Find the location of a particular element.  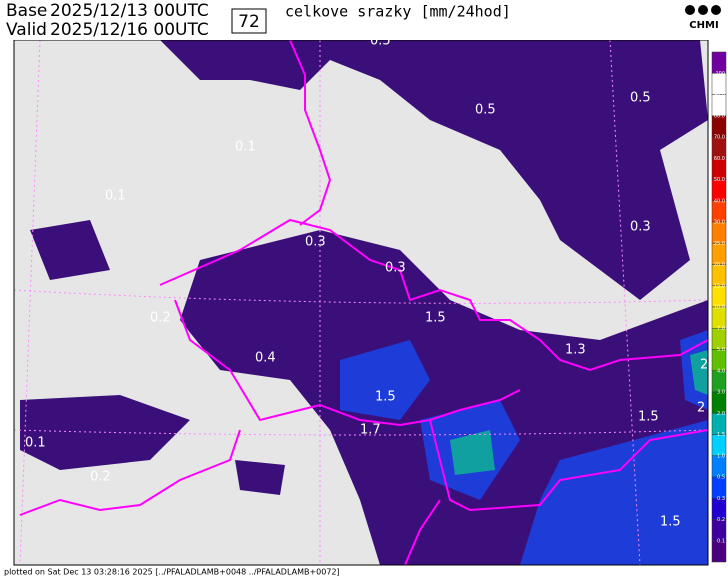

colorbar-label: 60.0 is located at coordinates (719, 159).